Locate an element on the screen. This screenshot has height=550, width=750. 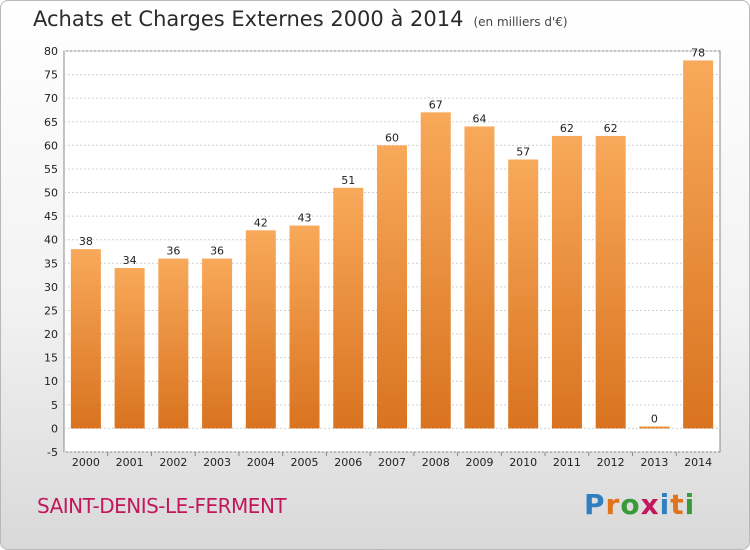
brand-logo-letter: r is located at coordinates (613, 504).